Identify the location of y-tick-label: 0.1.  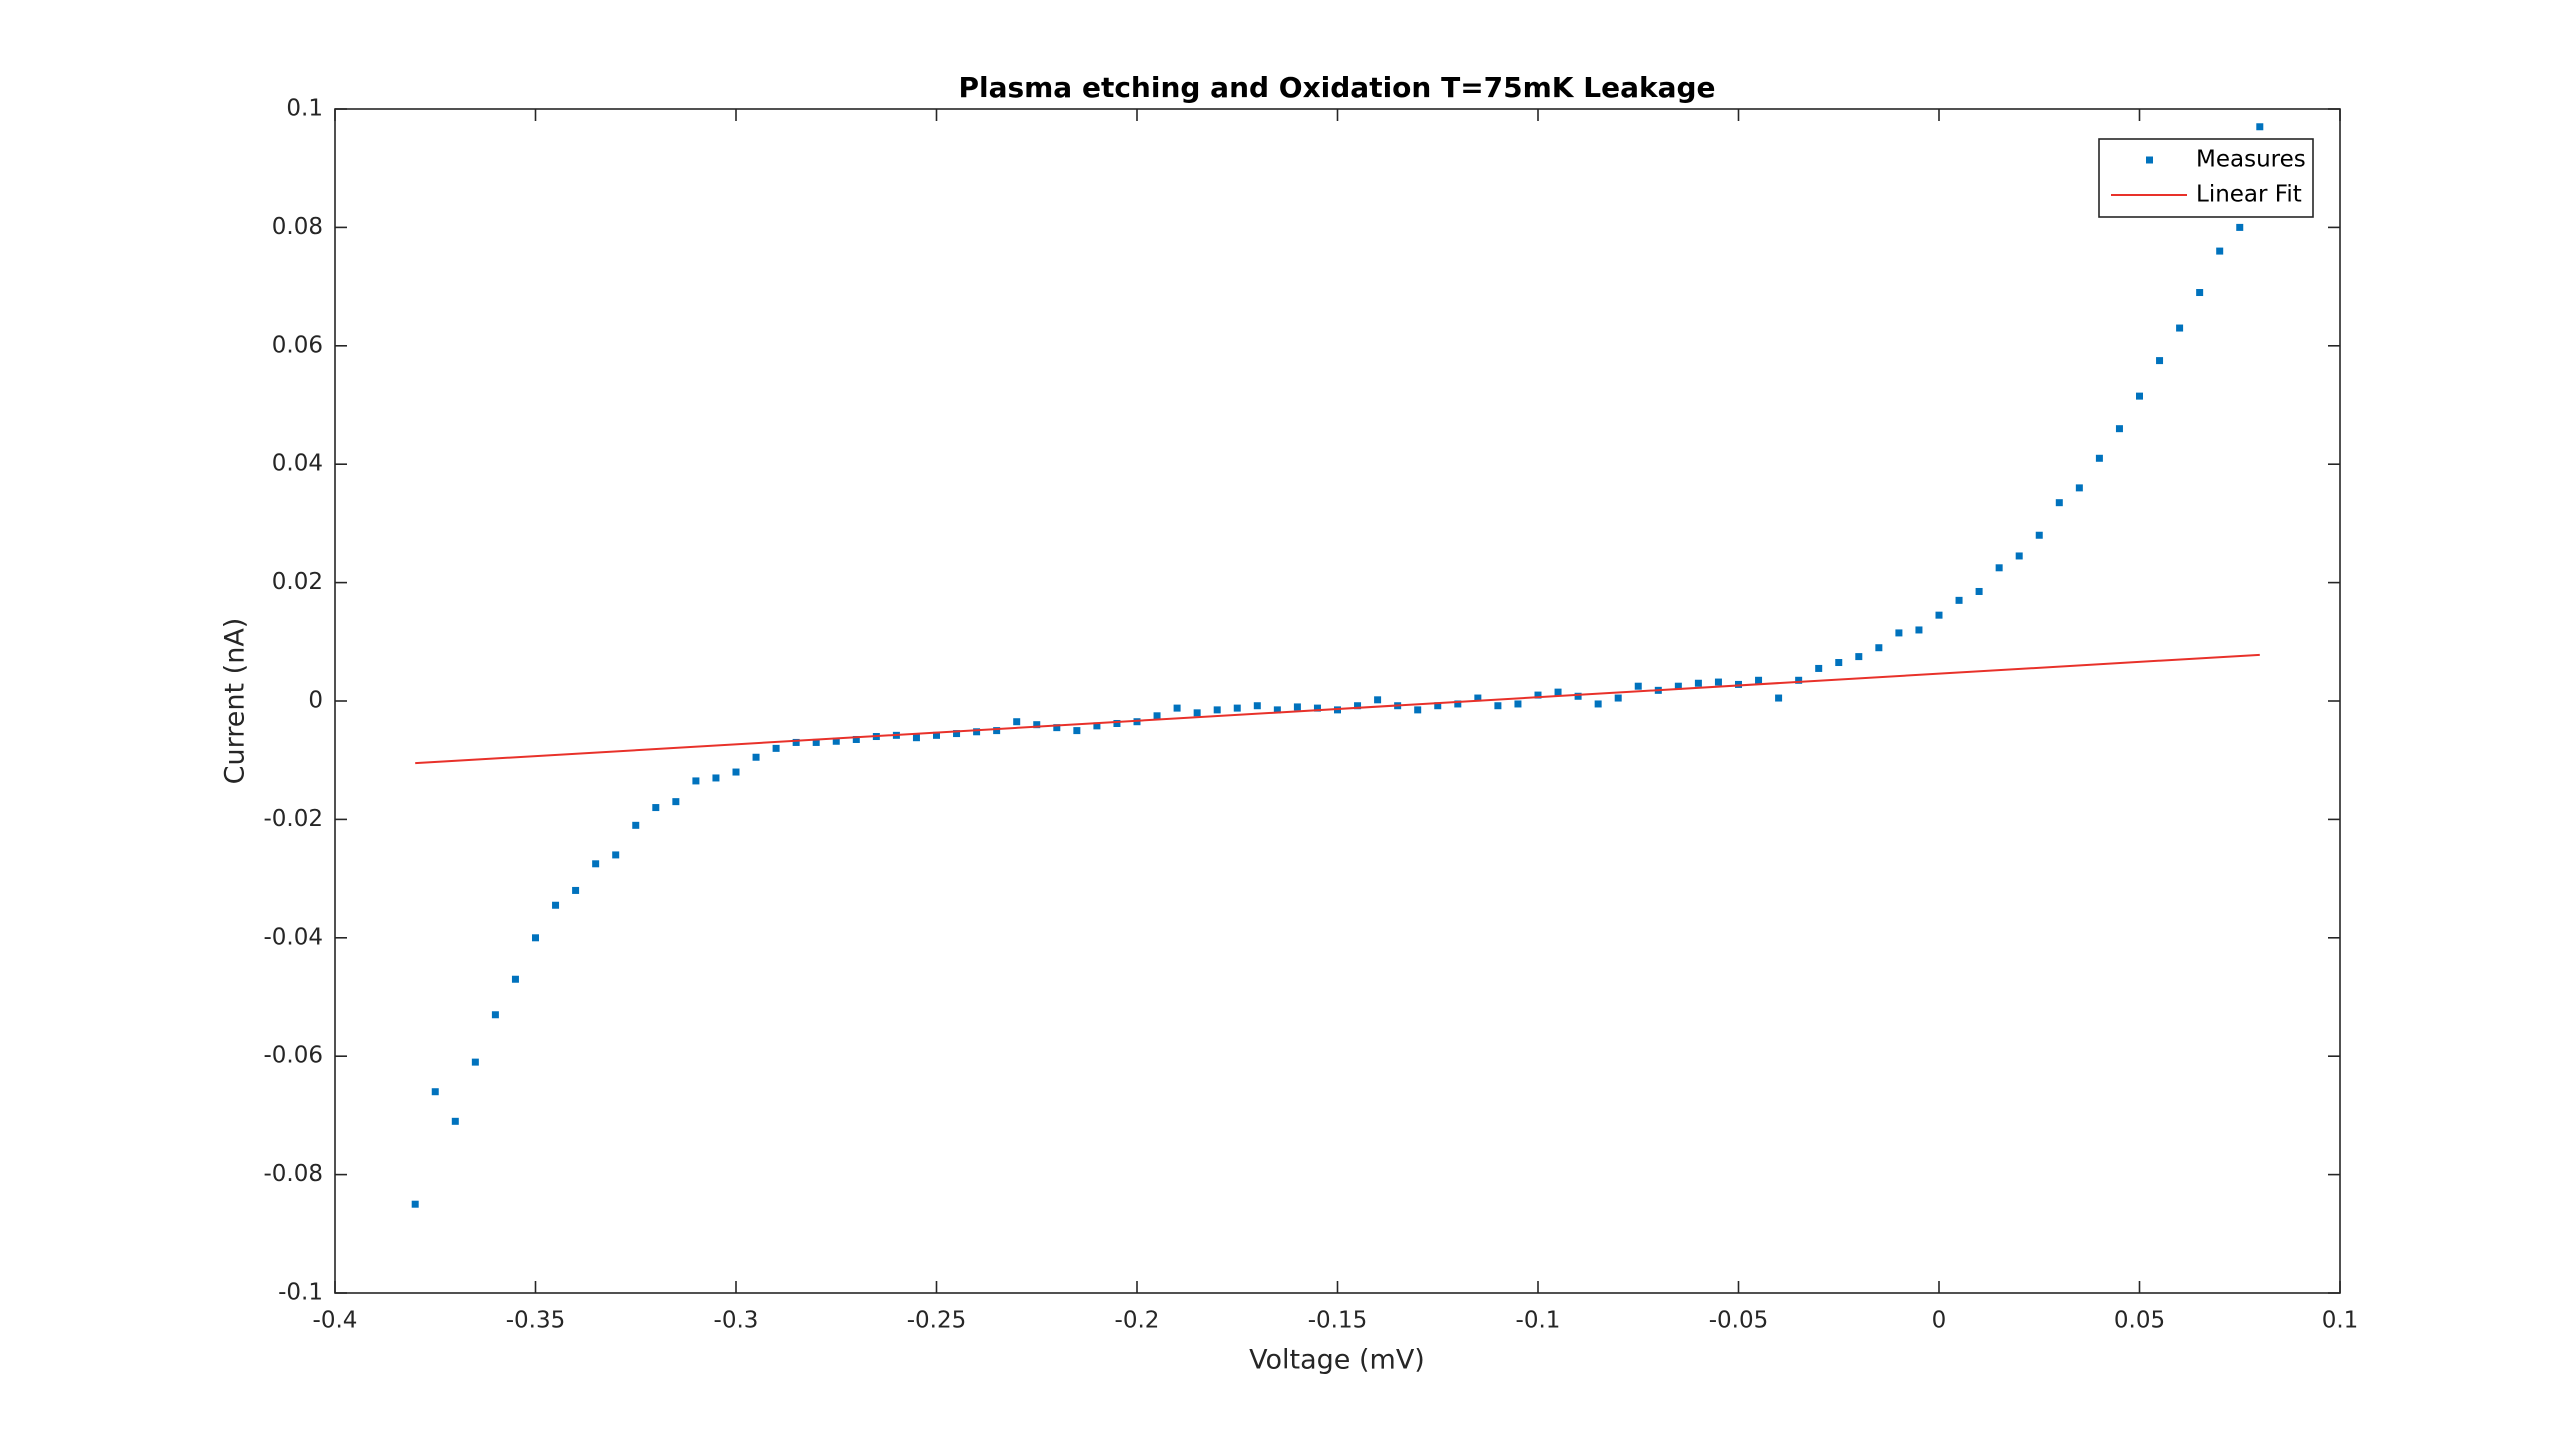
(304, 109).